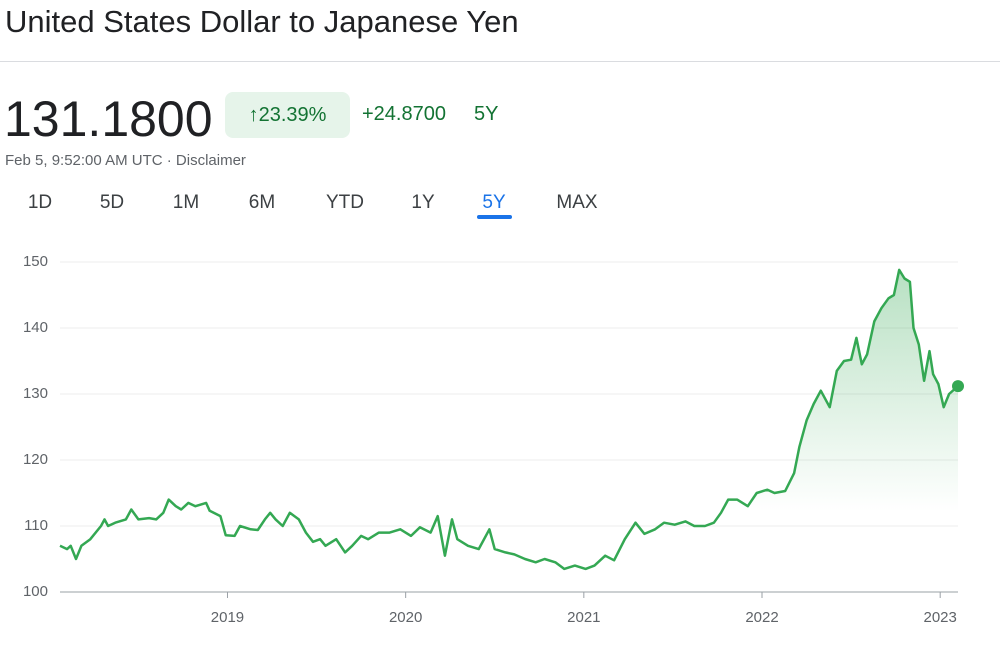  I want to click on period: 5Y, so click(486, 114).